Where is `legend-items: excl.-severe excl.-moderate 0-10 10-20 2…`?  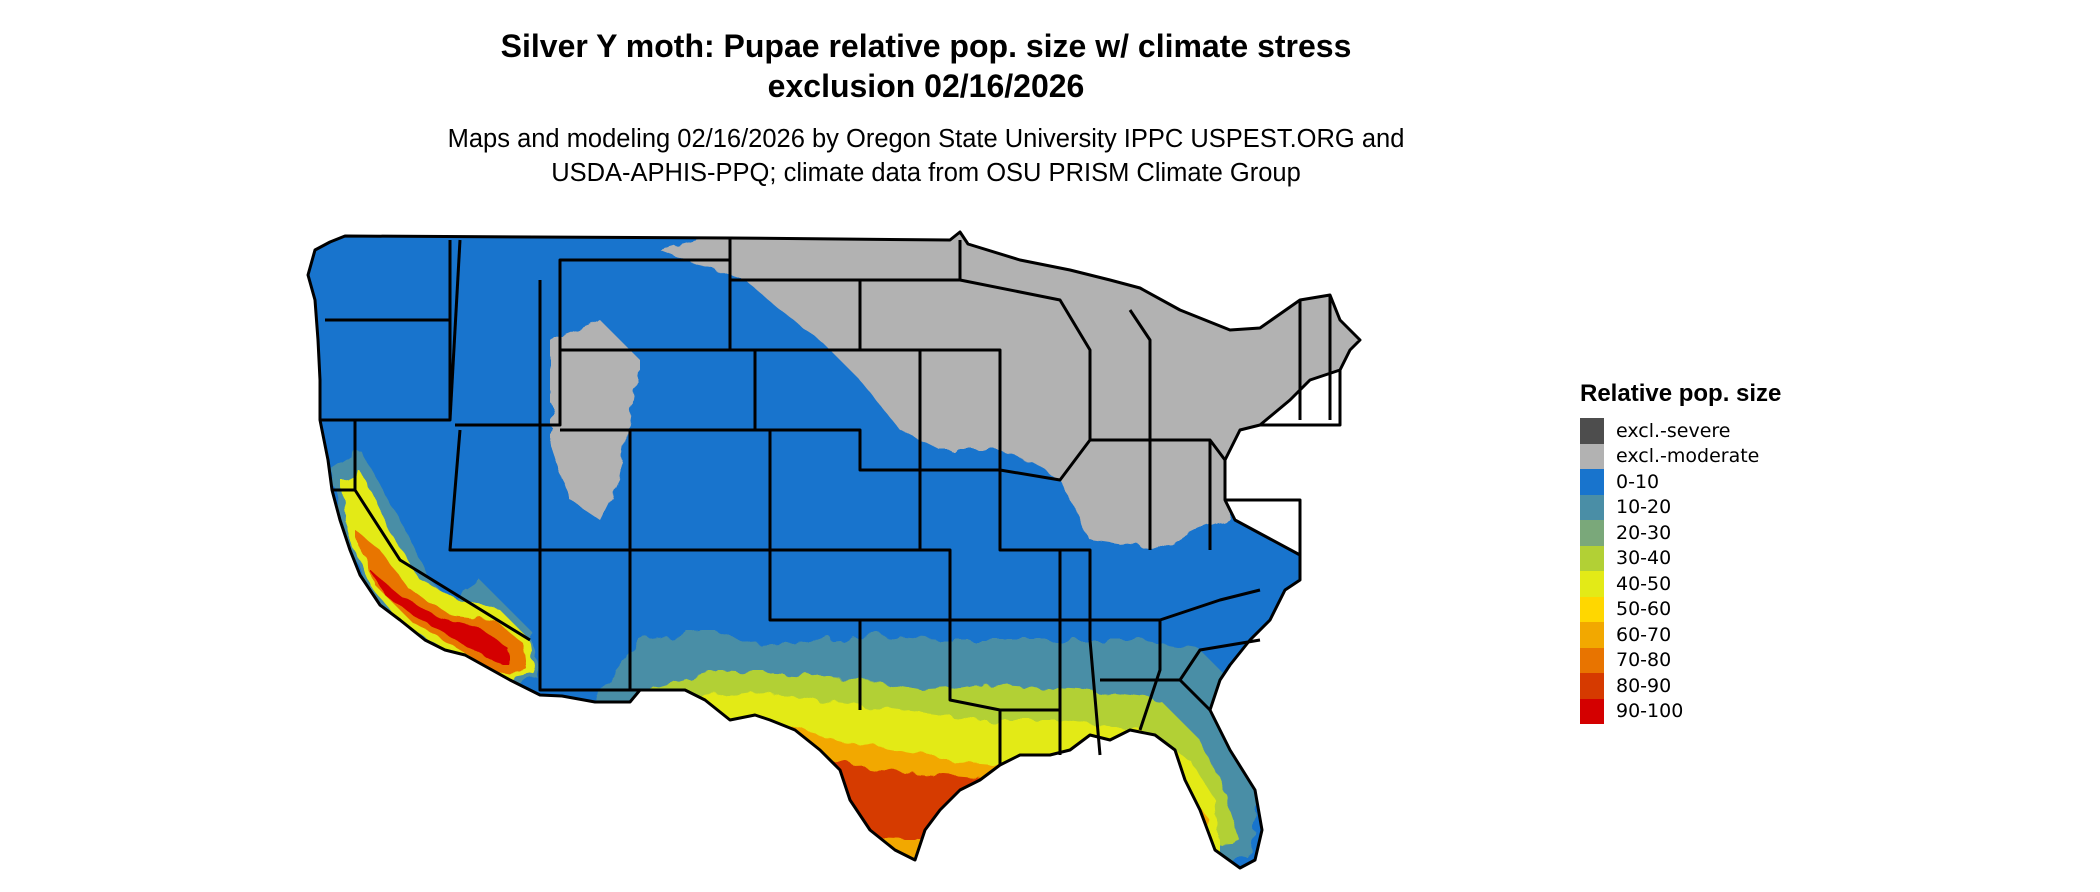
legend-items: excl.-severe excl.-moderate 0-10 10-20 2… is located at coordinates (1680, 571).